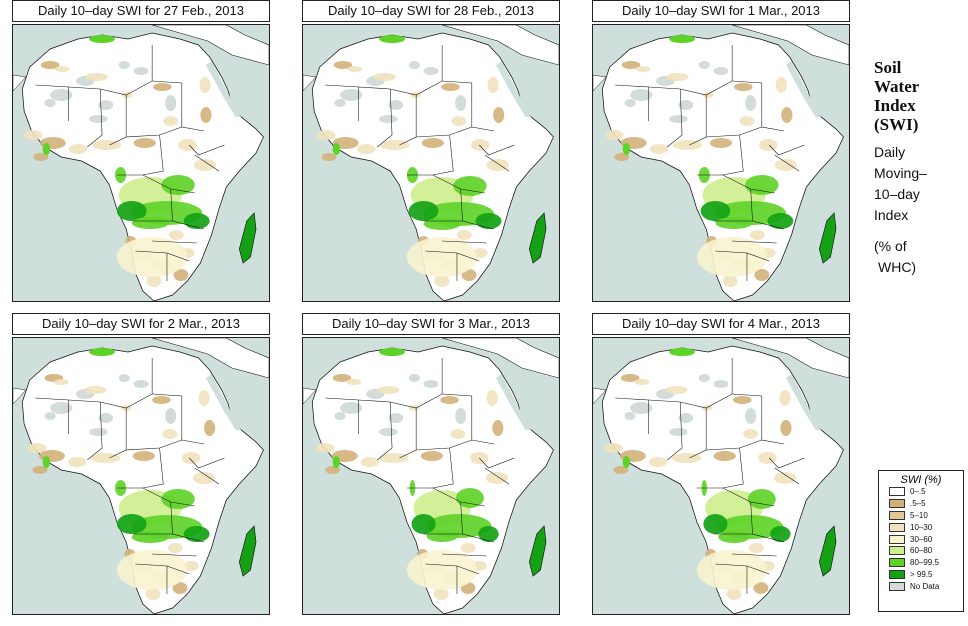 This screenshot has height=626, width=968. What do you see at coordinates (890, 152) in the screenshot?
I see `side-subtitle-line: Daily` at bounding box center [890, 152].